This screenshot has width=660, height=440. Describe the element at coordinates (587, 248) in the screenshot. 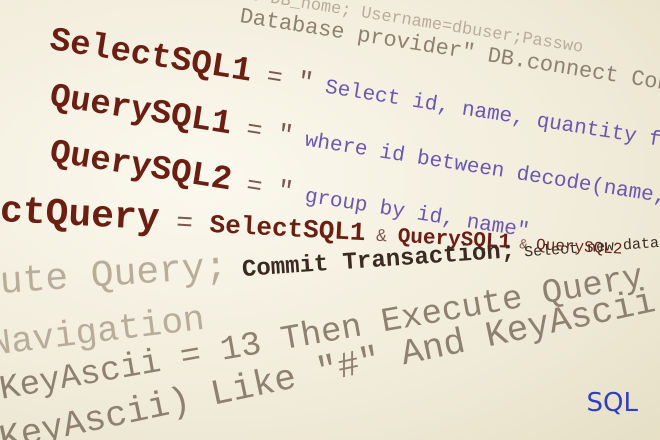

I see `code-text: Select new data` at that location.